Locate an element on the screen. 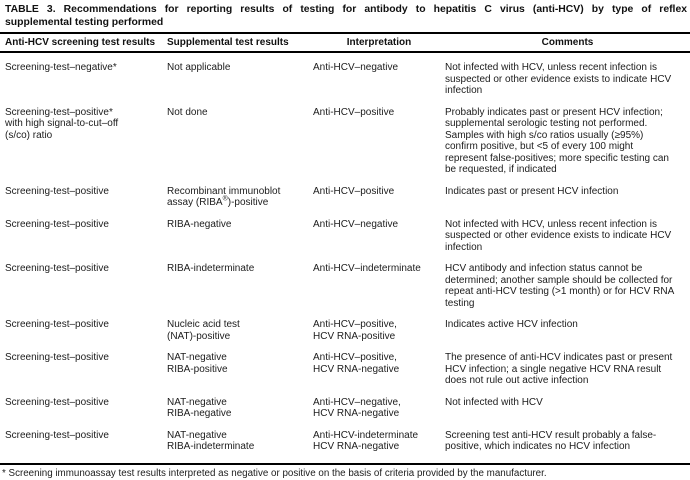 The image size is (690, 480). cell-supplemental-result: RIBA-indeterminate is located at coordinates (211, 268).